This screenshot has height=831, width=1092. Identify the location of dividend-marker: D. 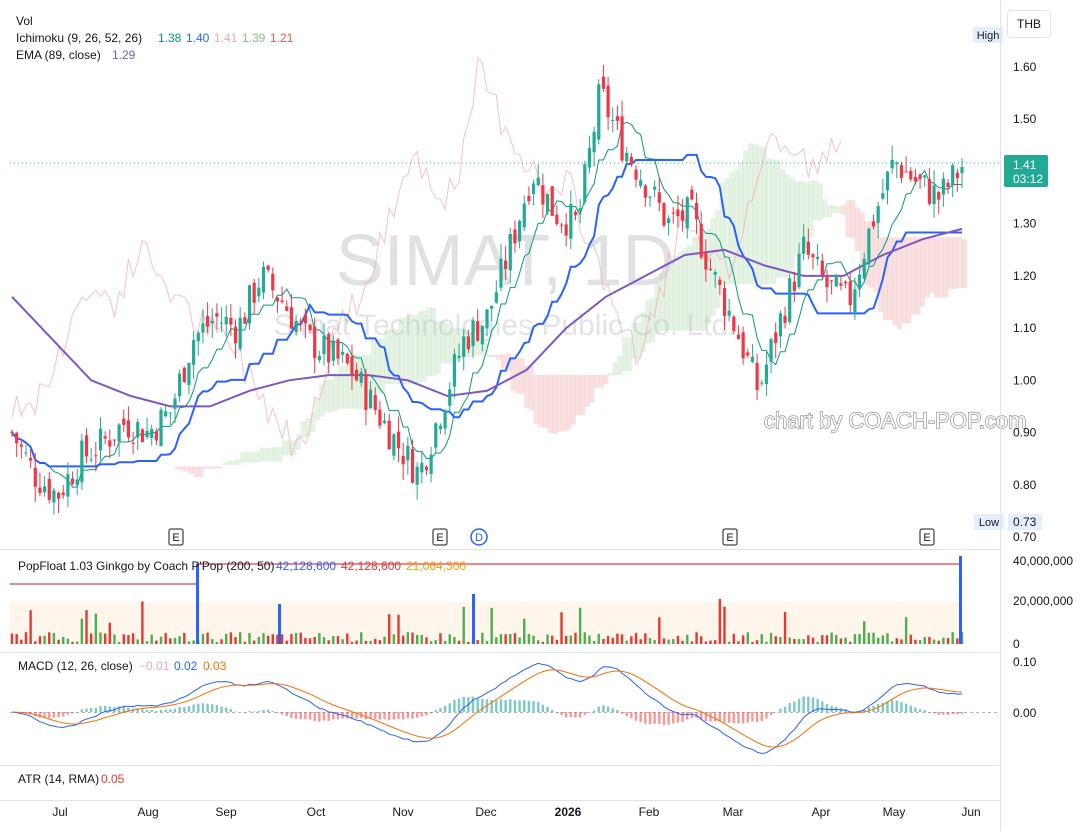
(479, 537).